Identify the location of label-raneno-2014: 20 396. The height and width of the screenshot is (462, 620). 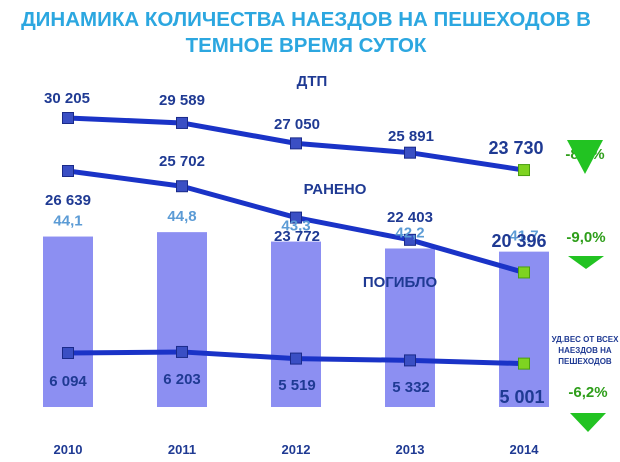
(518, 241).